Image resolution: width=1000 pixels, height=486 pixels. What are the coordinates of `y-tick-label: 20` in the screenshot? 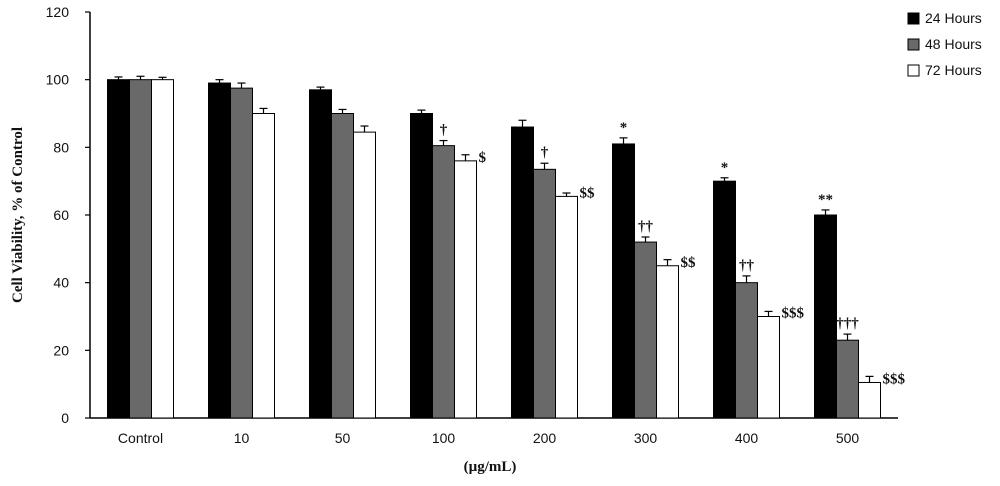 It's located at (61, 350).